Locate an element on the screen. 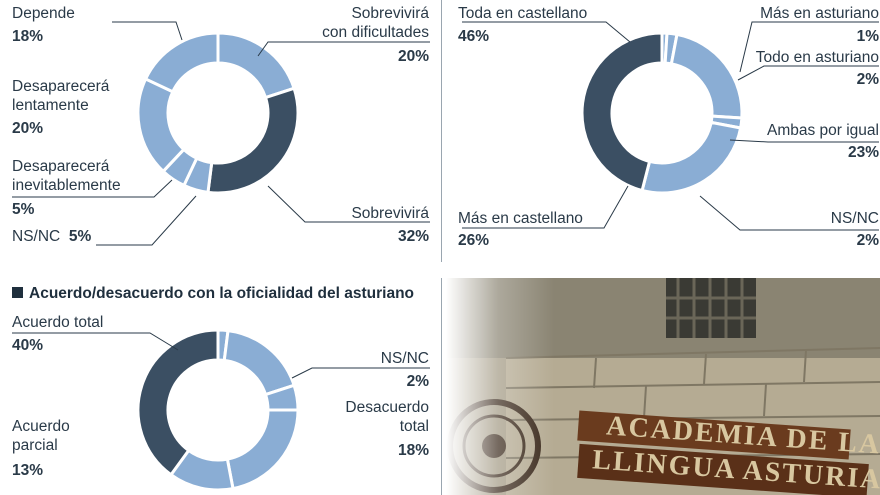  label-nsnc-3: NS/NC is located at coordinates (404, 358).